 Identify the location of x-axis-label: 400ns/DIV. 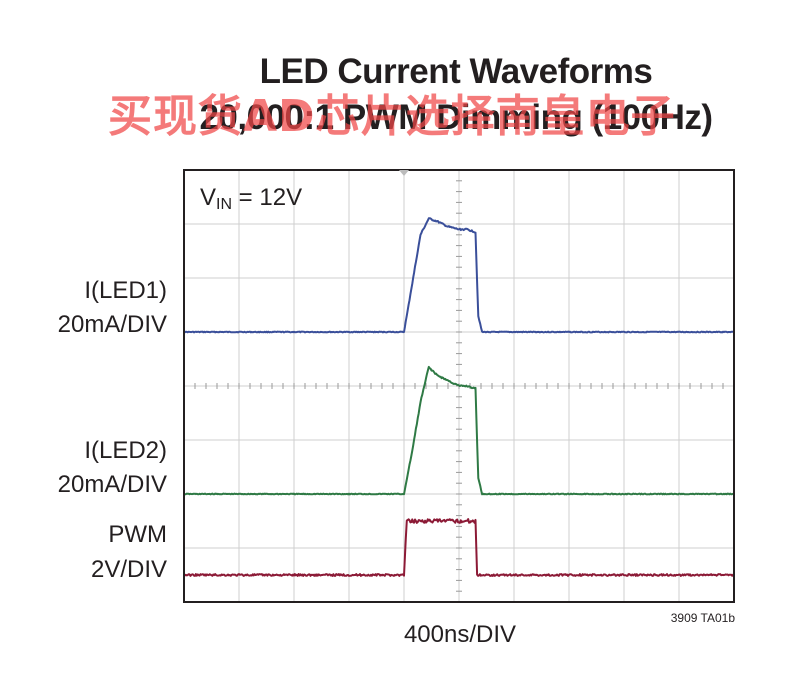
(460, 634).